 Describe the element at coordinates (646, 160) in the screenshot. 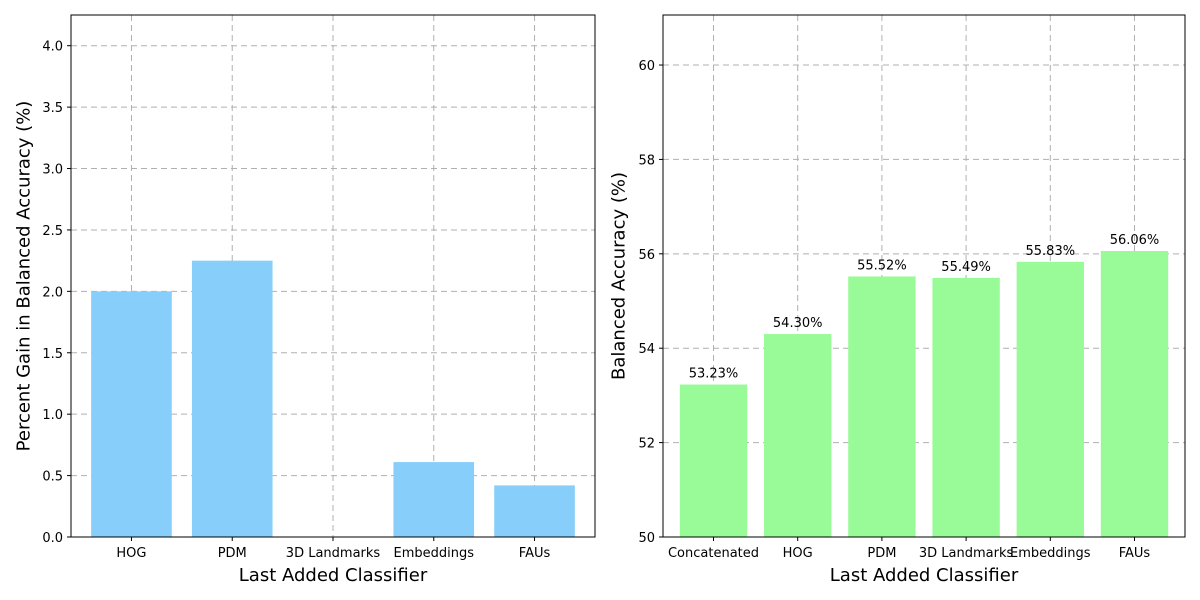

I see `y-tick-label: 58` at that location.